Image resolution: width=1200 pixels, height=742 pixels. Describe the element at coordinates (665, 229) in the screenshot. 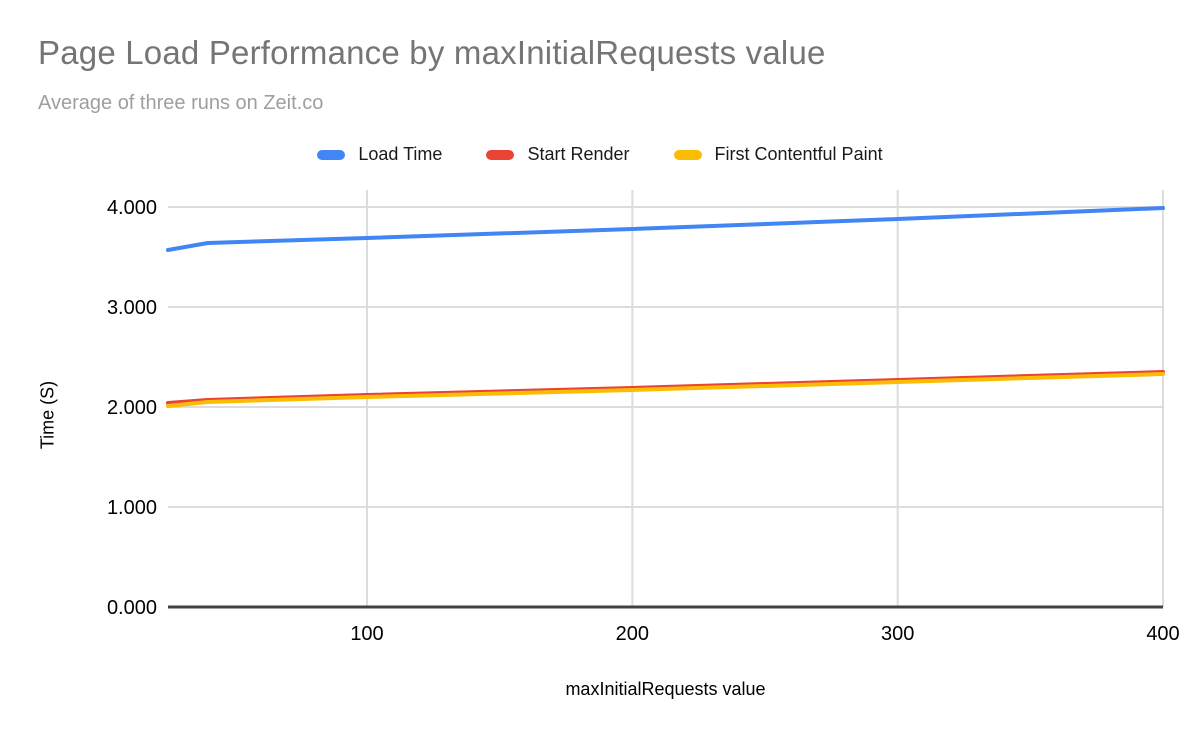

I see `series-line-load-time` at that location.